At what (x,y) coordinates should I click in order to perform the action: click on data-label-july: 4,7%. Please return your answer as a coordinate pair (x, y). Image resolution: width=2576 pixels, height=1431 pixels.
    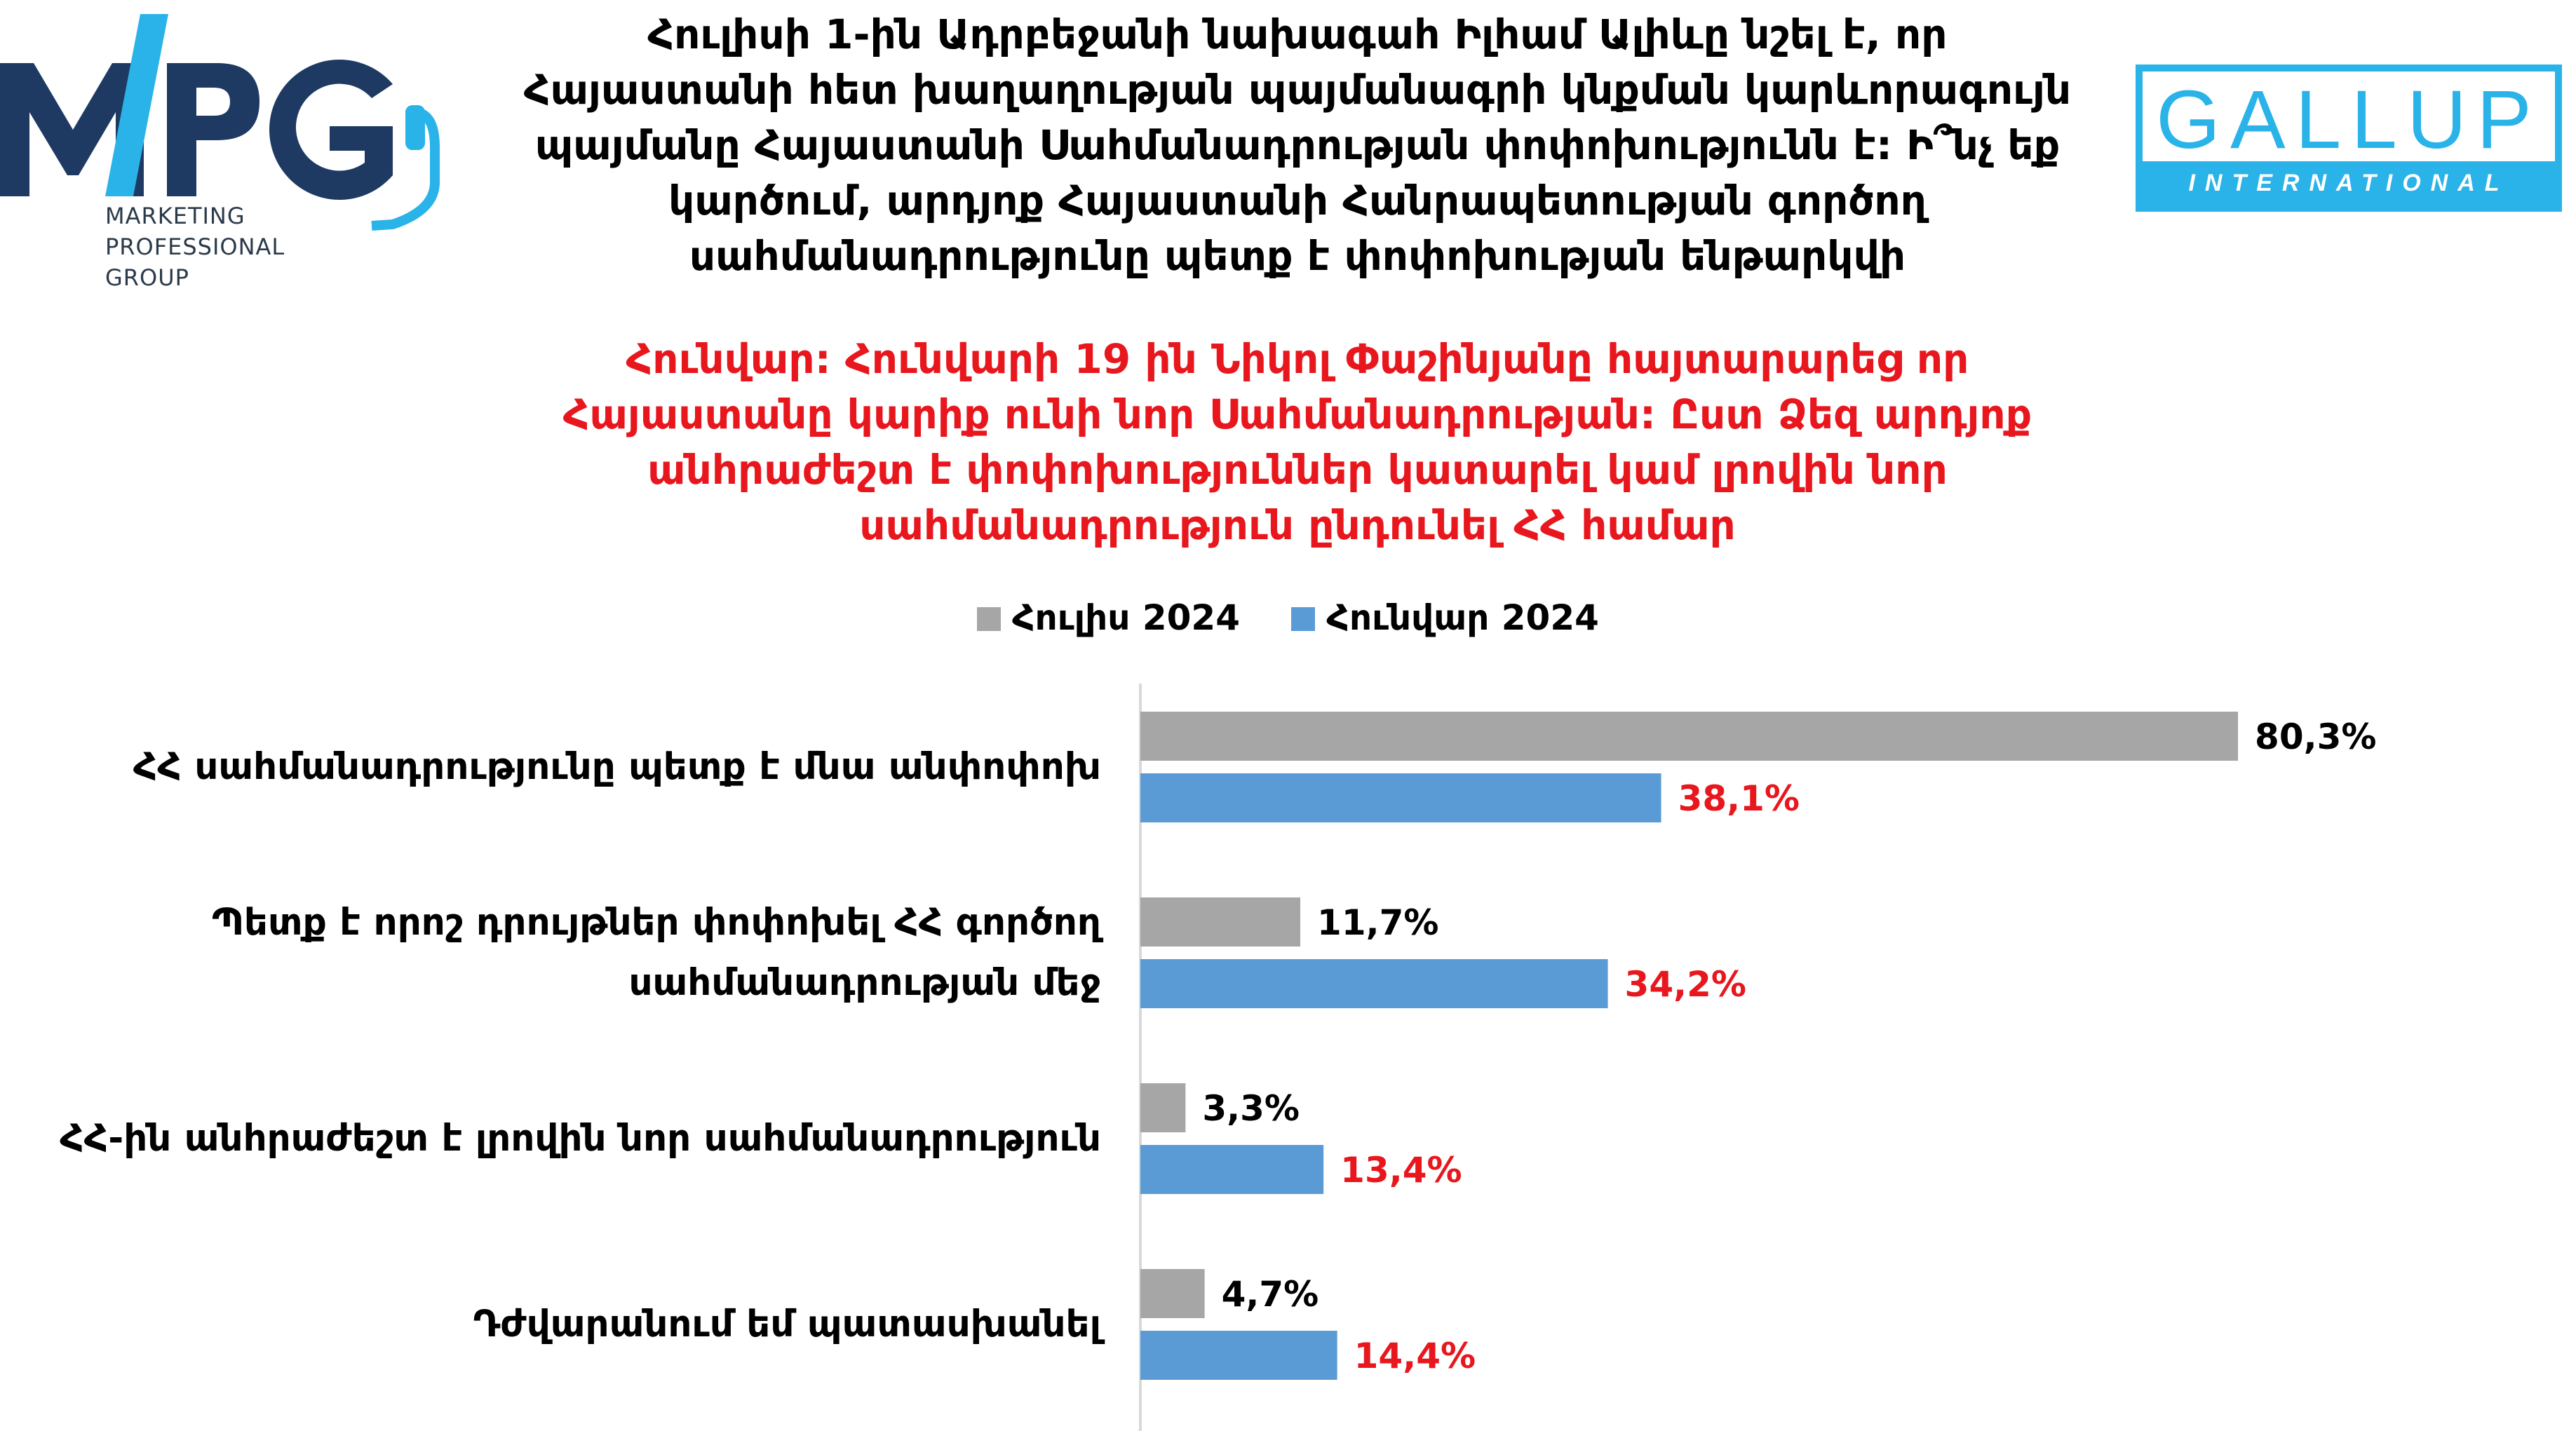
    Looking at the image, I should click on (1270, 1294).